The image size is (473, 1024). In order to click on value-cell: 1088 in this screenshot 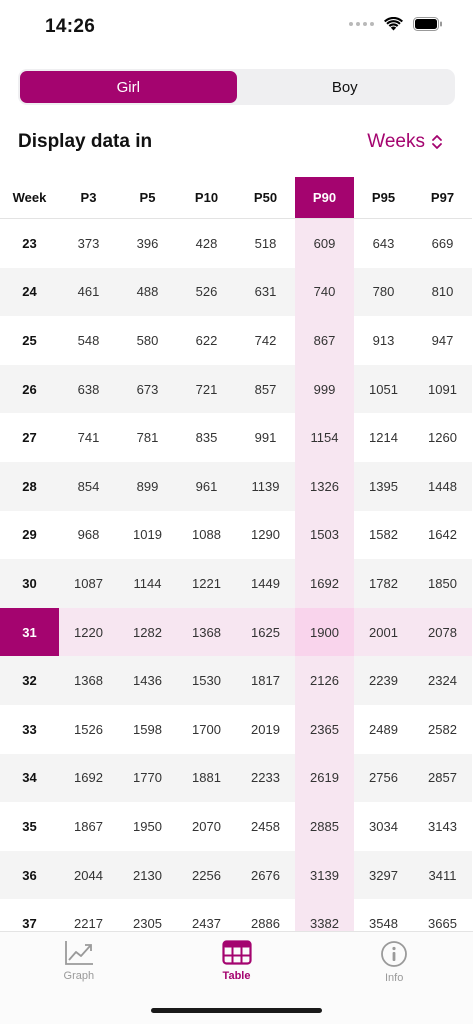, I will do `click(206, 535)`.